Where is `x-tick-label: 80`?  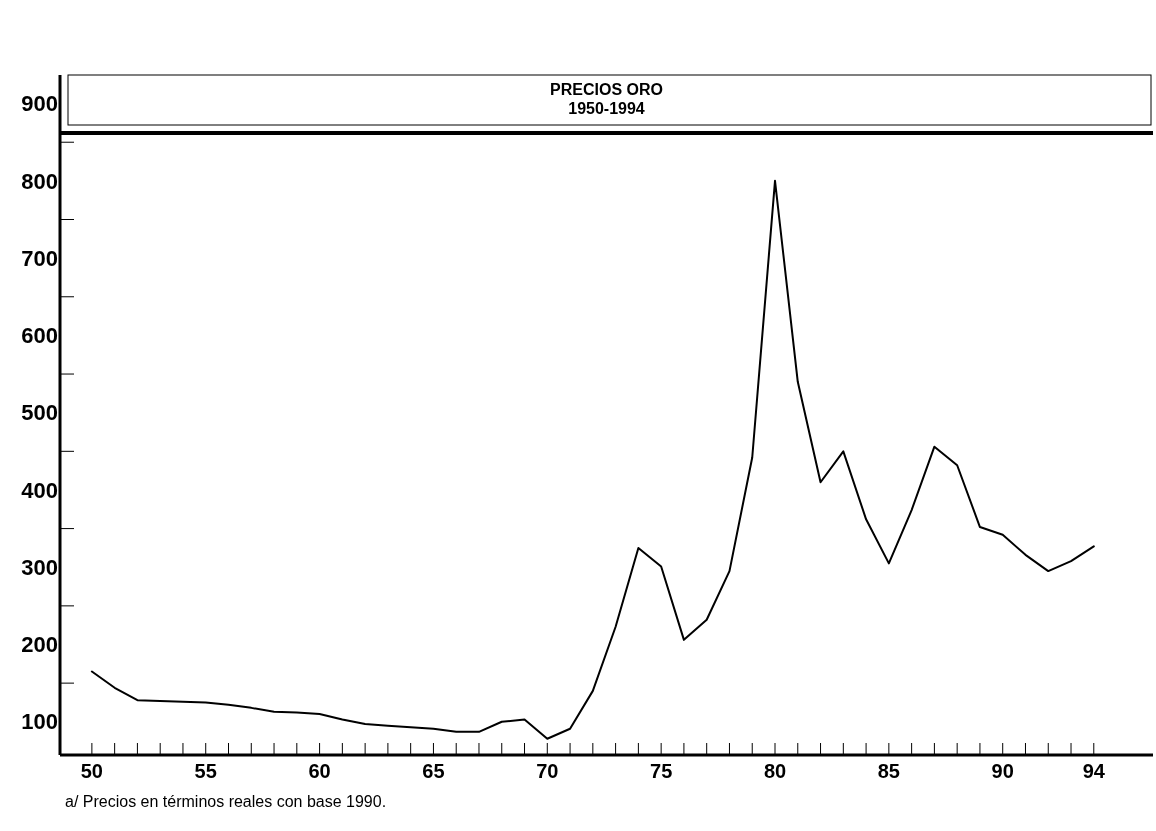
x-tick-label: 80 is located at coordinates (775, 771).